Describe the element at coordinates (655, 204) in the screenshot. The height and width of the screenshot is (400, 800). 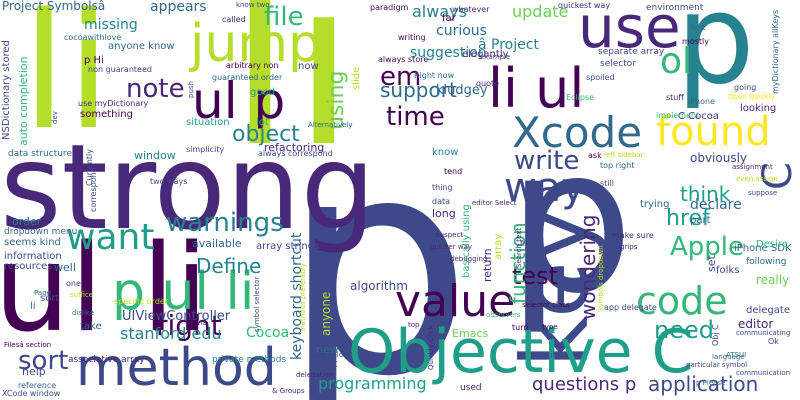
I see `word: trying` at that location.